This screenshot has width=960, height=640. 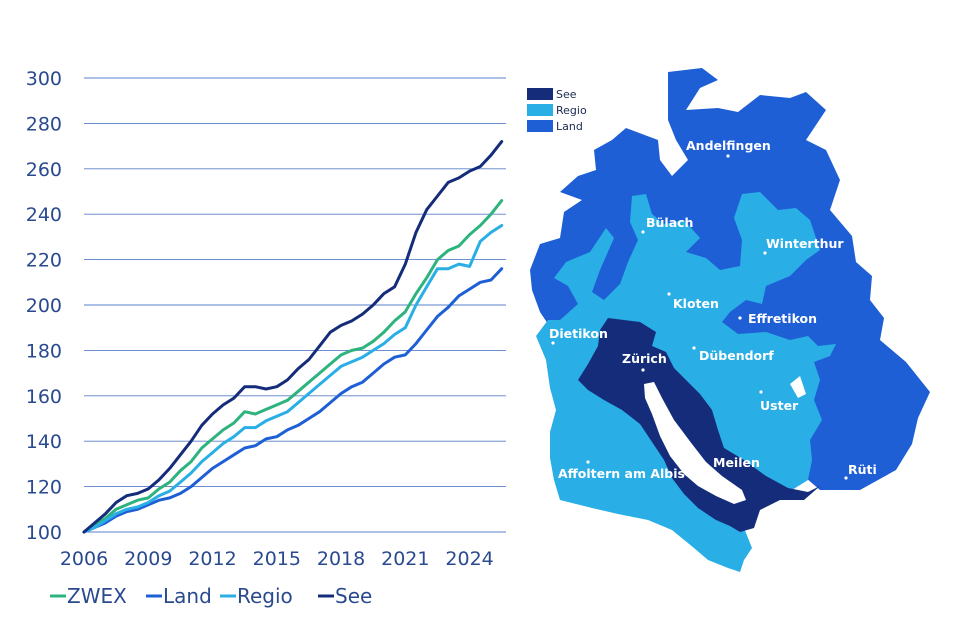 What do you see at coordinates (736, 355) in the screenshot?
I see `city-label-d-bendorf: Dübendorf` at bounding box center [736, 355].